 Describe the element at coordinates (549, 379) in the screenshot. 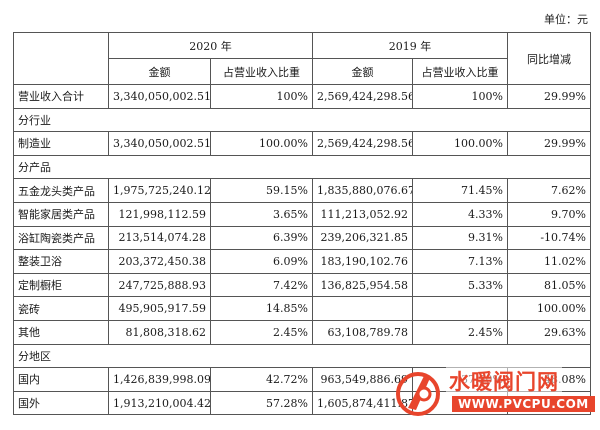

I see `yoy-cell: 48.08%` at that location.